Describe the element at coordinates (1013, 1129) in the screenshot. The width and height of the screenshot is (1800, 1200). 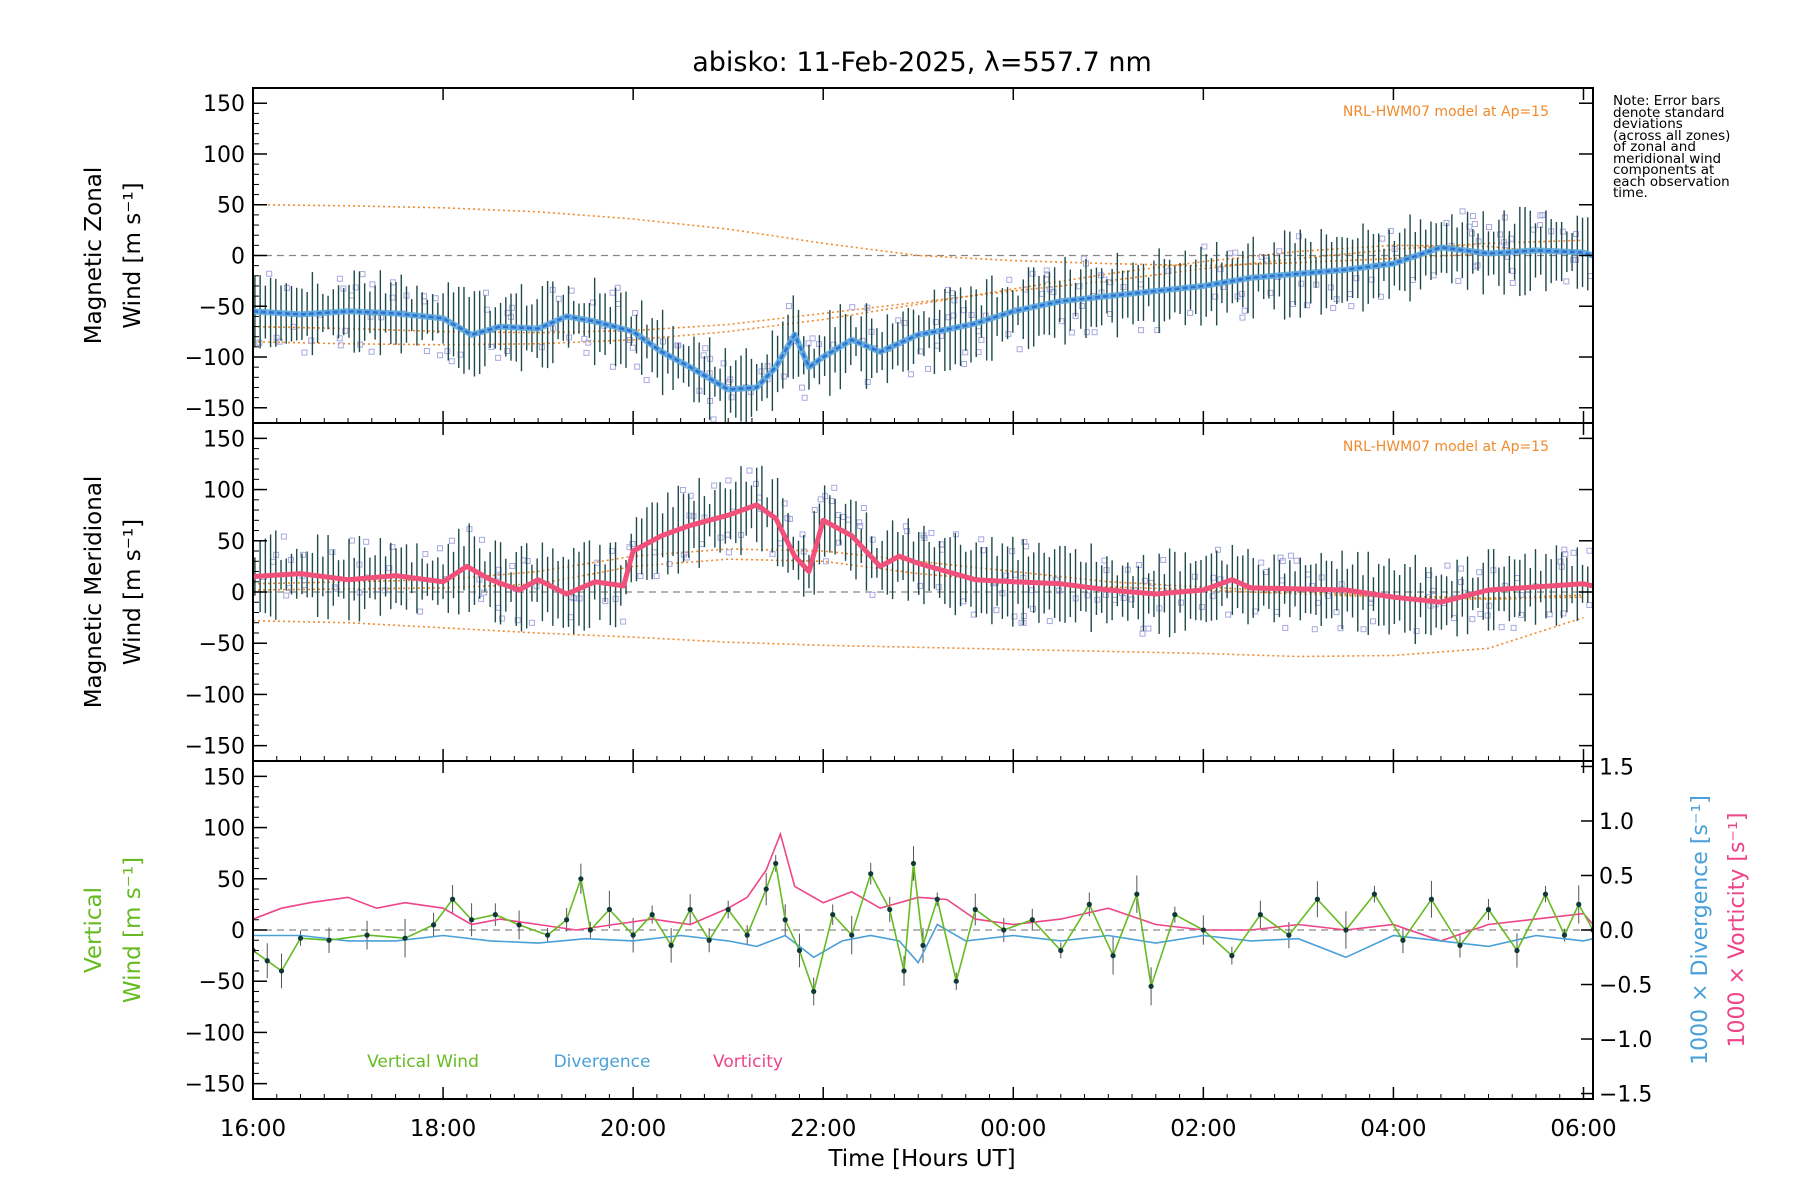
I see `x-tick-label: 00:00` at that location.